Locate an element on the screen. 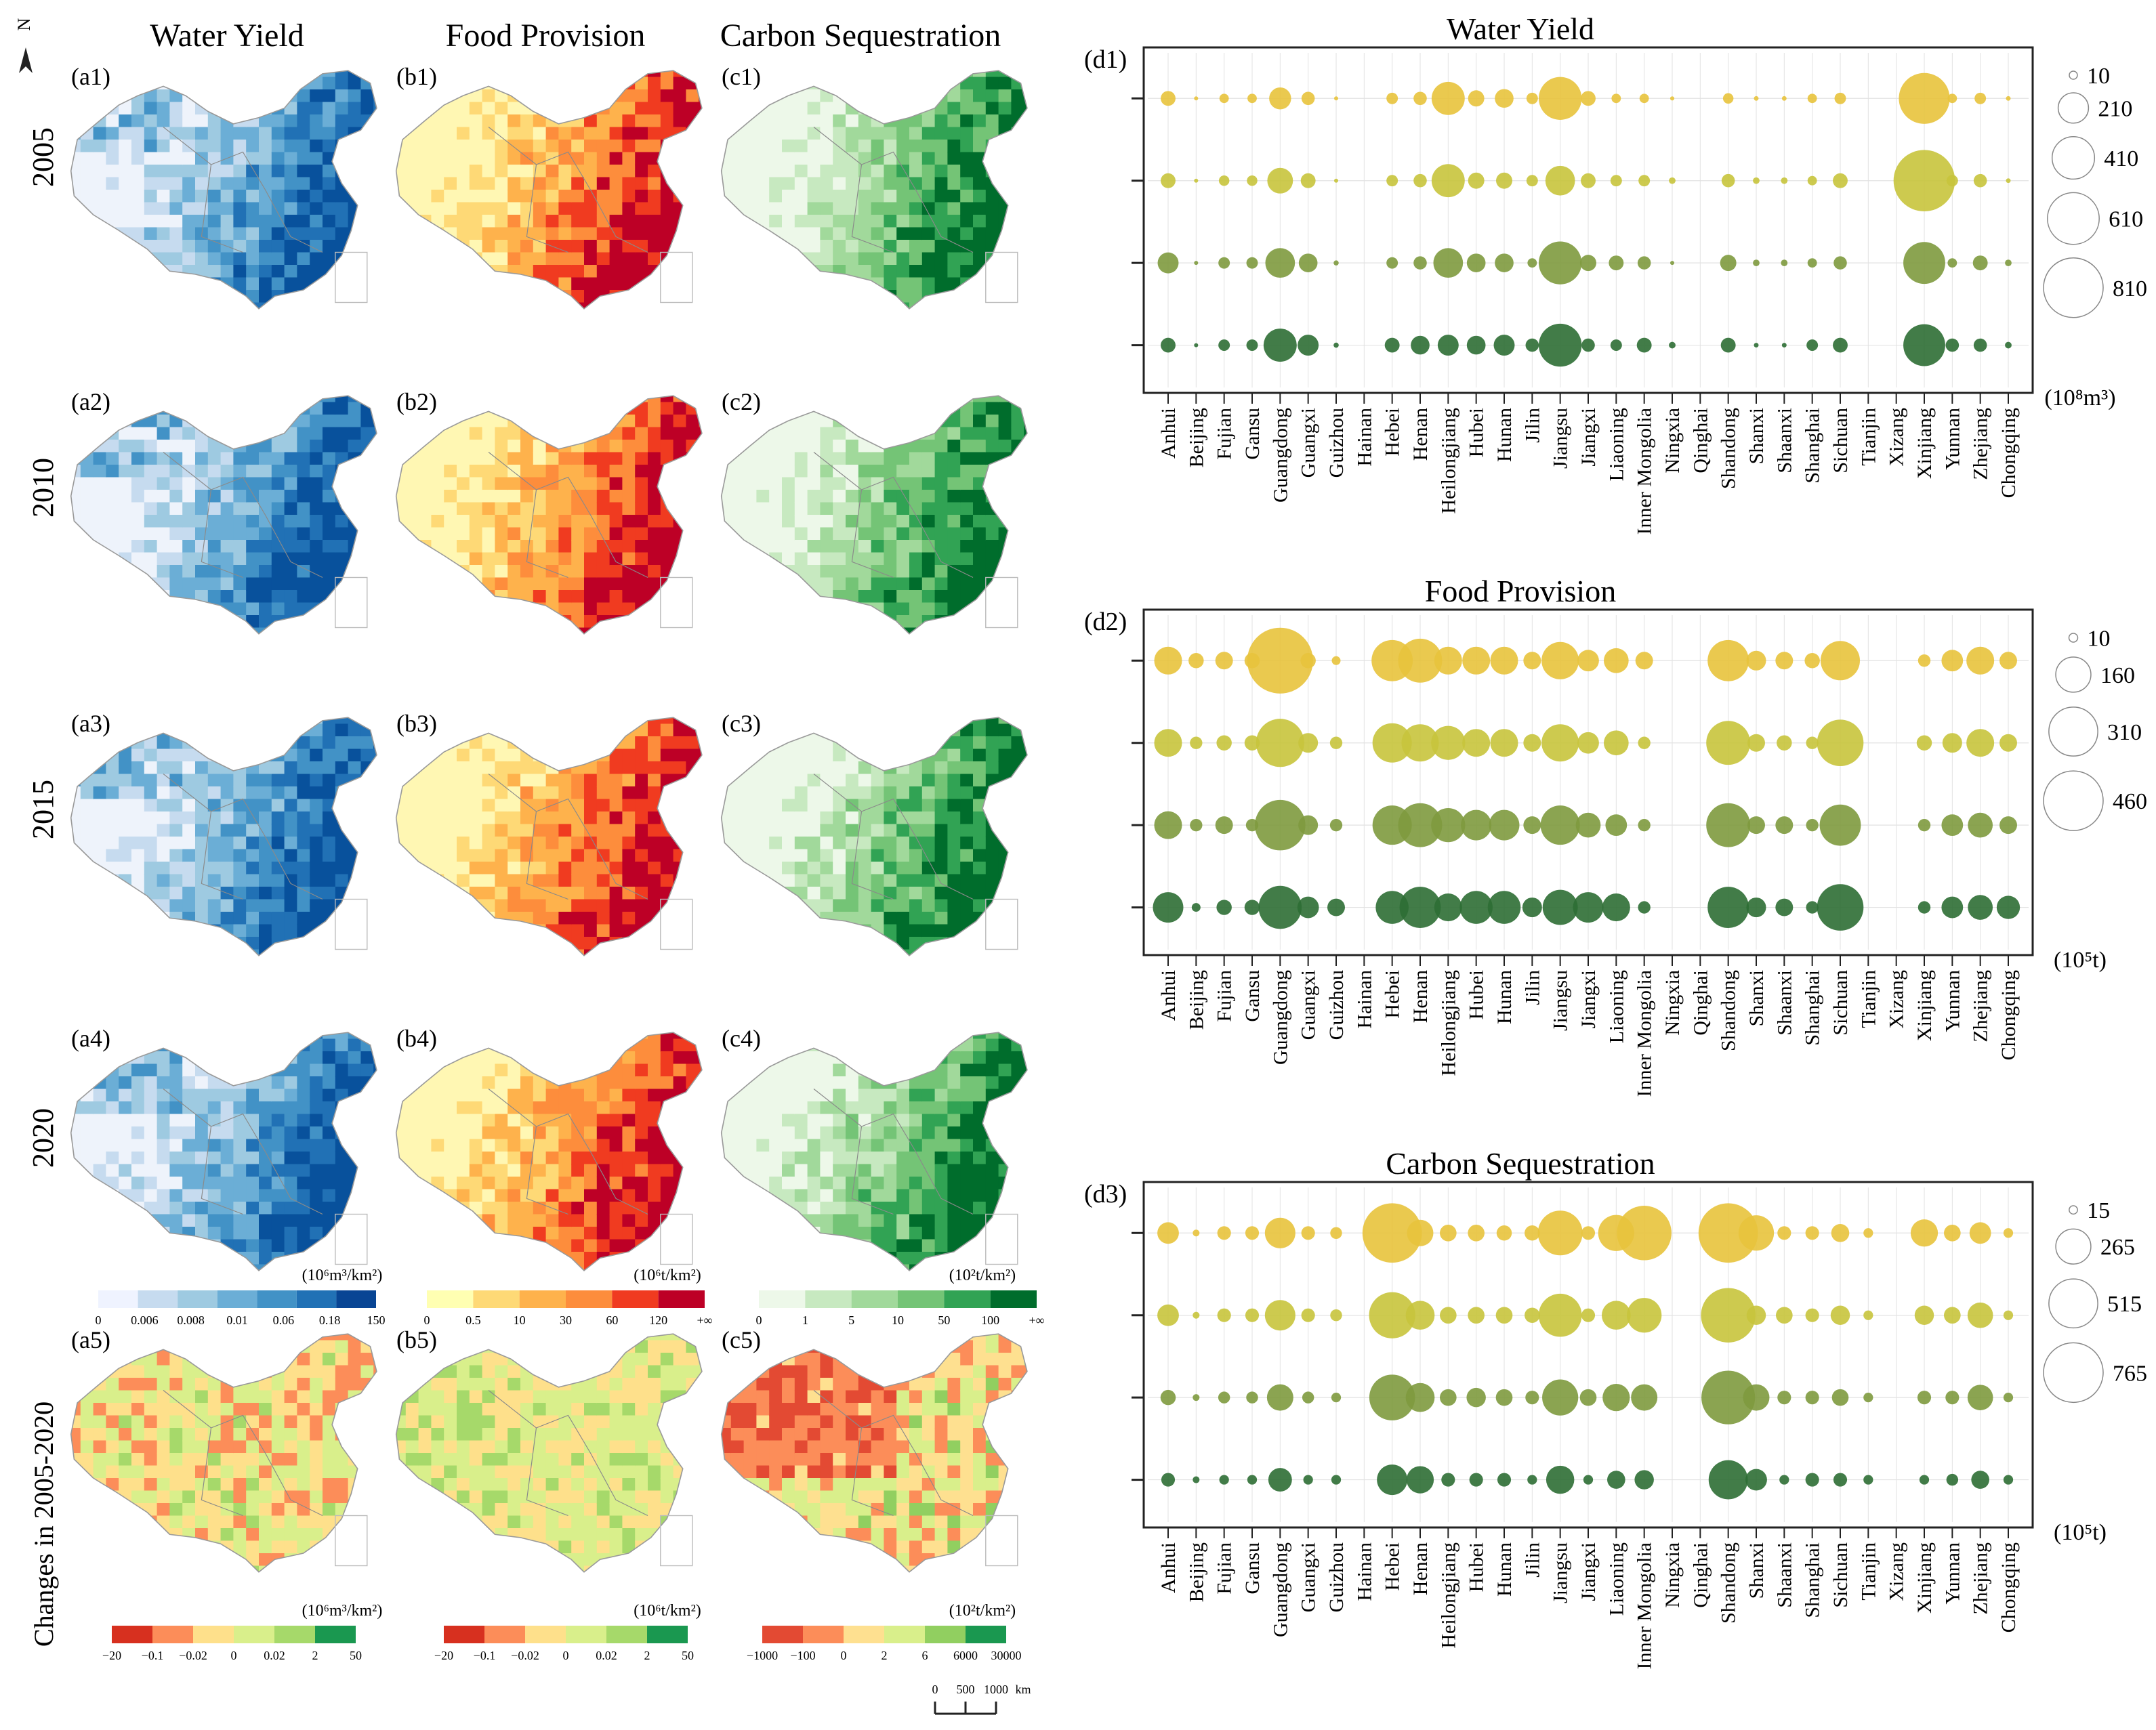 Image resolution: width=2156 pixels, height=1730 pixels. x-tick-label: Qinghai is located at coordinates (1700, 1575).